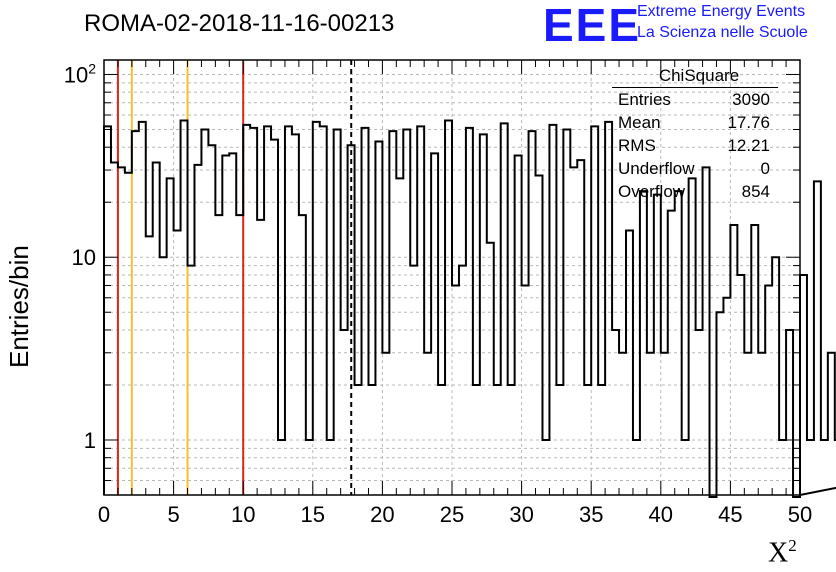  I want to click on stats-value: 0, so click(765, 168).